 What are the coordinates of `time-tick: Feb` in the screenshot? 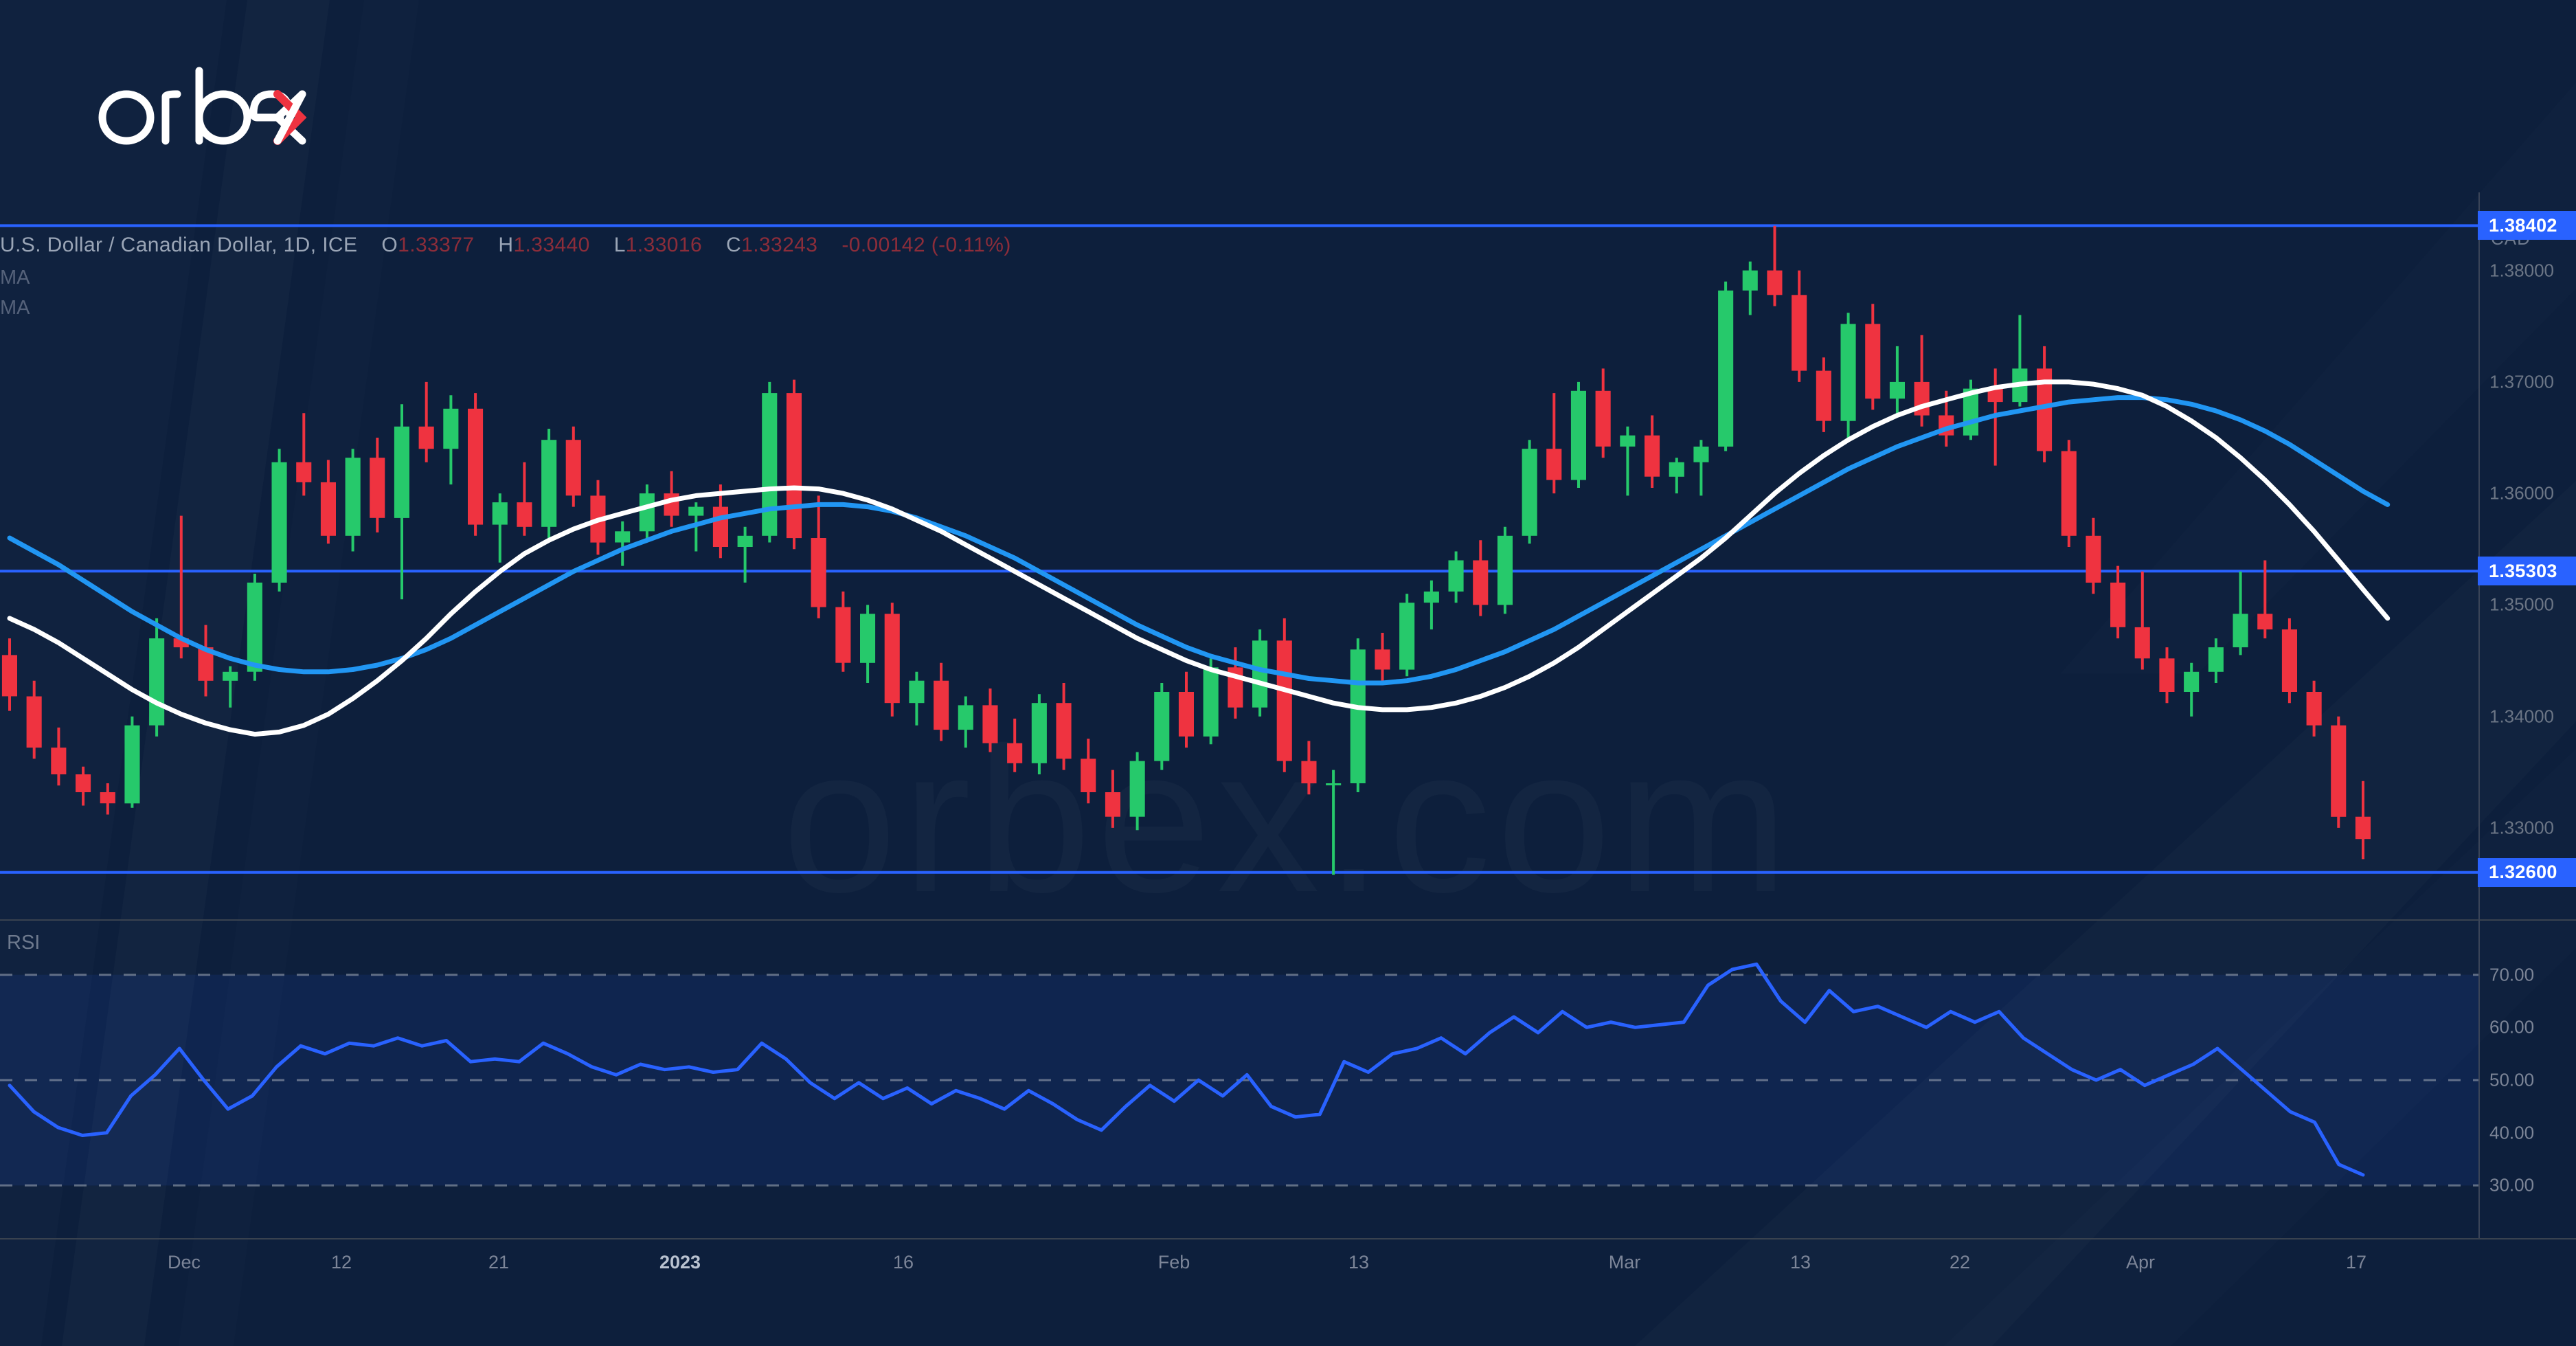 It's located at (1173, 1262).